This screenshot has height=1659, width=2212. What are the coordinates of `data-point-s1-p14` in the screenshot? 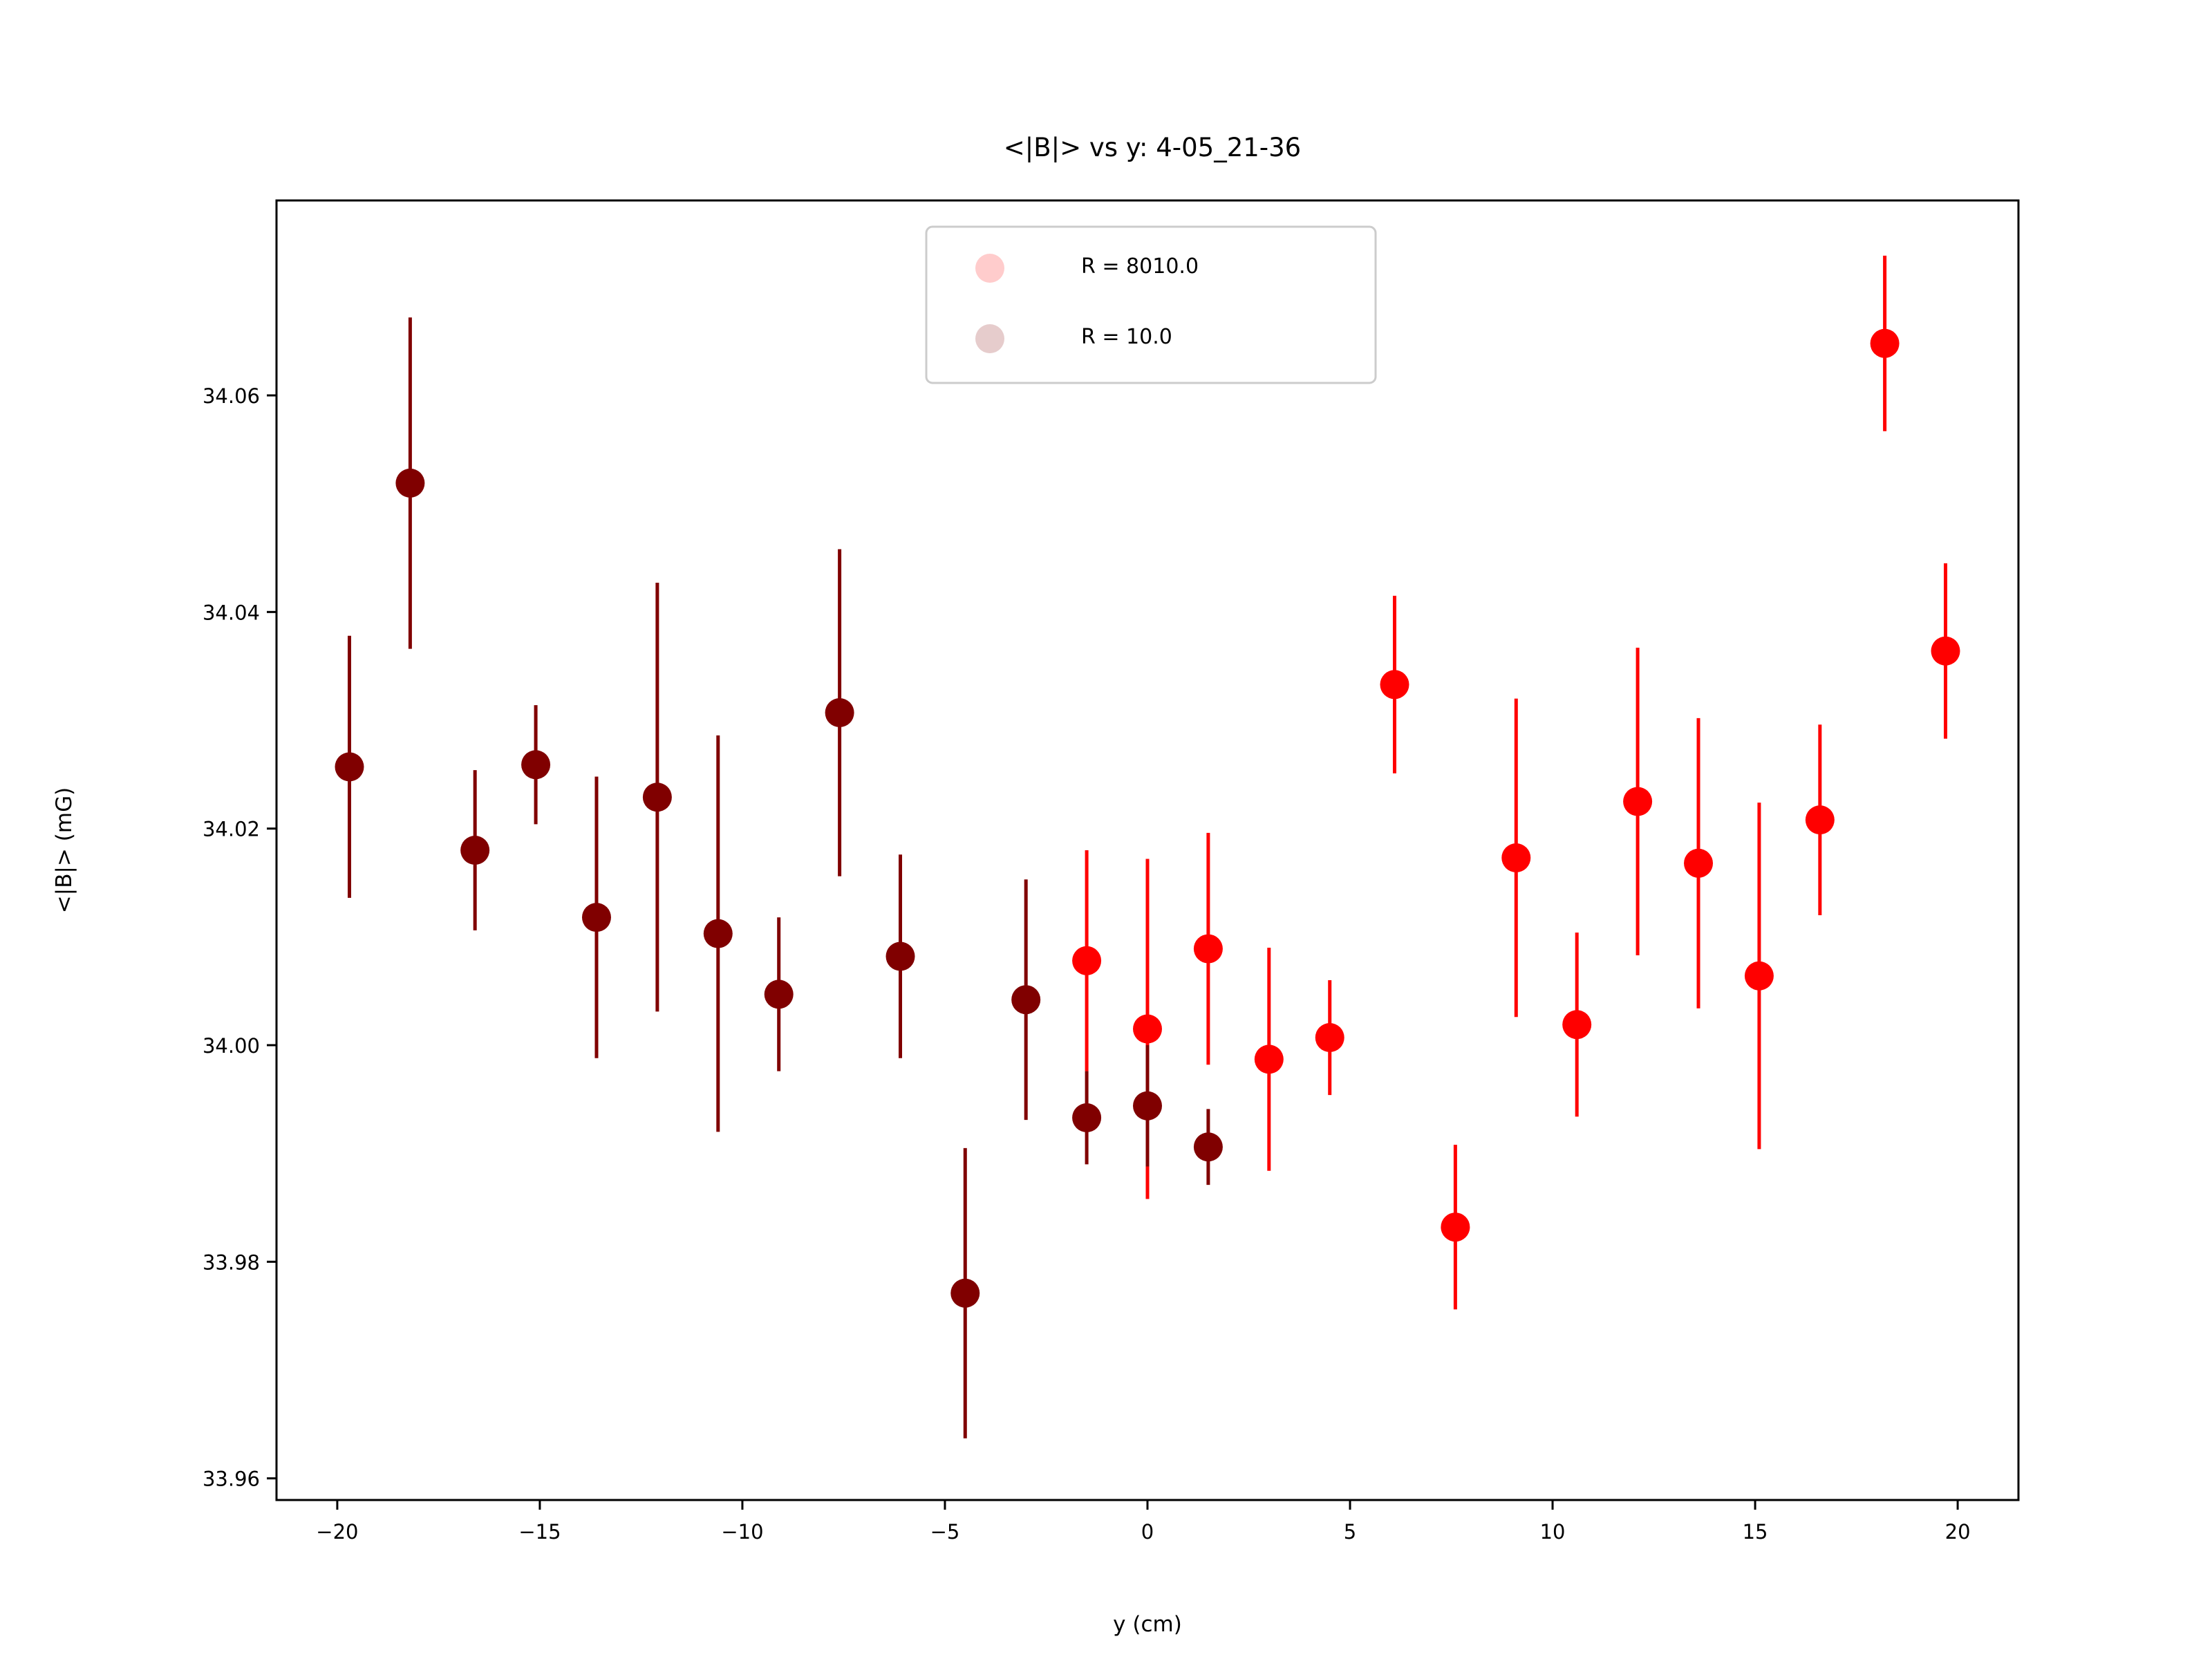 It's located at (1208, 1147).